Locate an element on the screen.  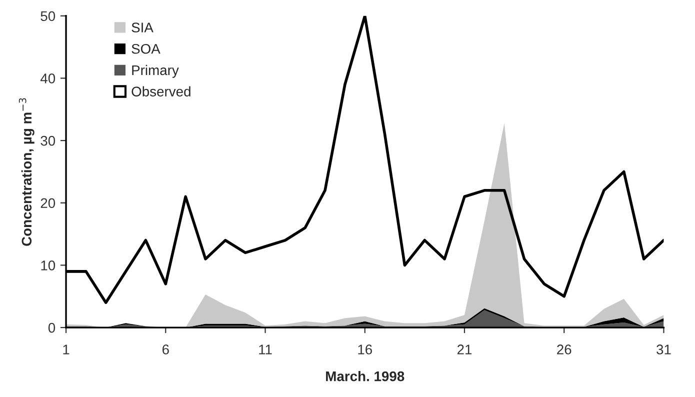
x-tick-label: 16 is located at coordinates (365, 349).